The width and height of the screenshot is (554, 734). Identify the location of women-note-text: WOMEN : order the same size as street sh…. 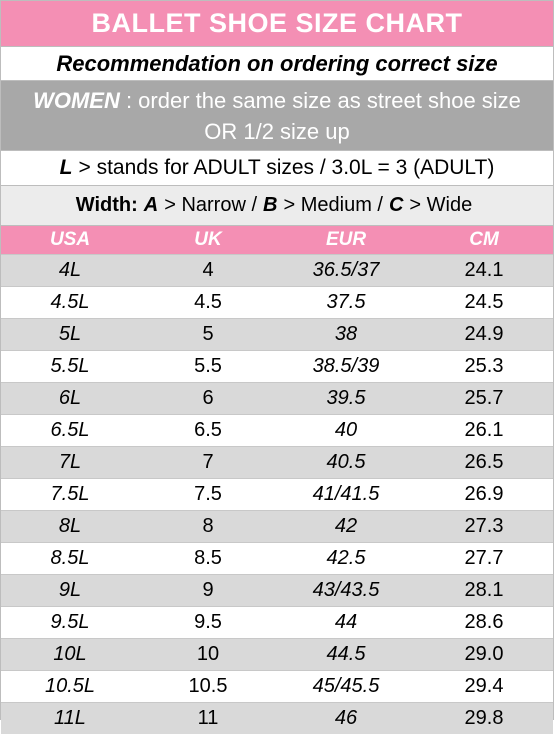
(277, 116).